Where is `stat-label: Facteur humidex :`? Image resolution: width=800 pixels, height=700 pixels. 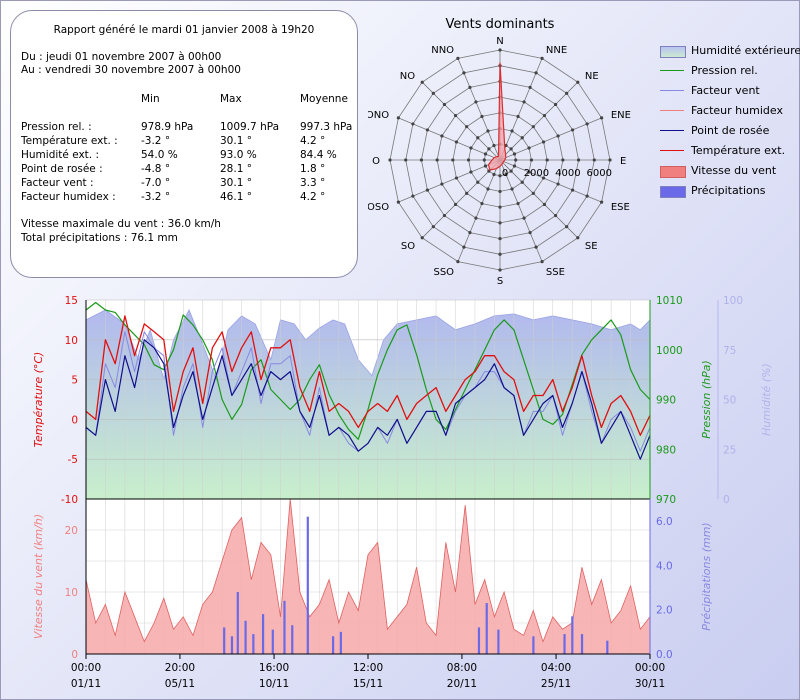 stat-label: Facteur humidex : is located at coordinates (68, 197).